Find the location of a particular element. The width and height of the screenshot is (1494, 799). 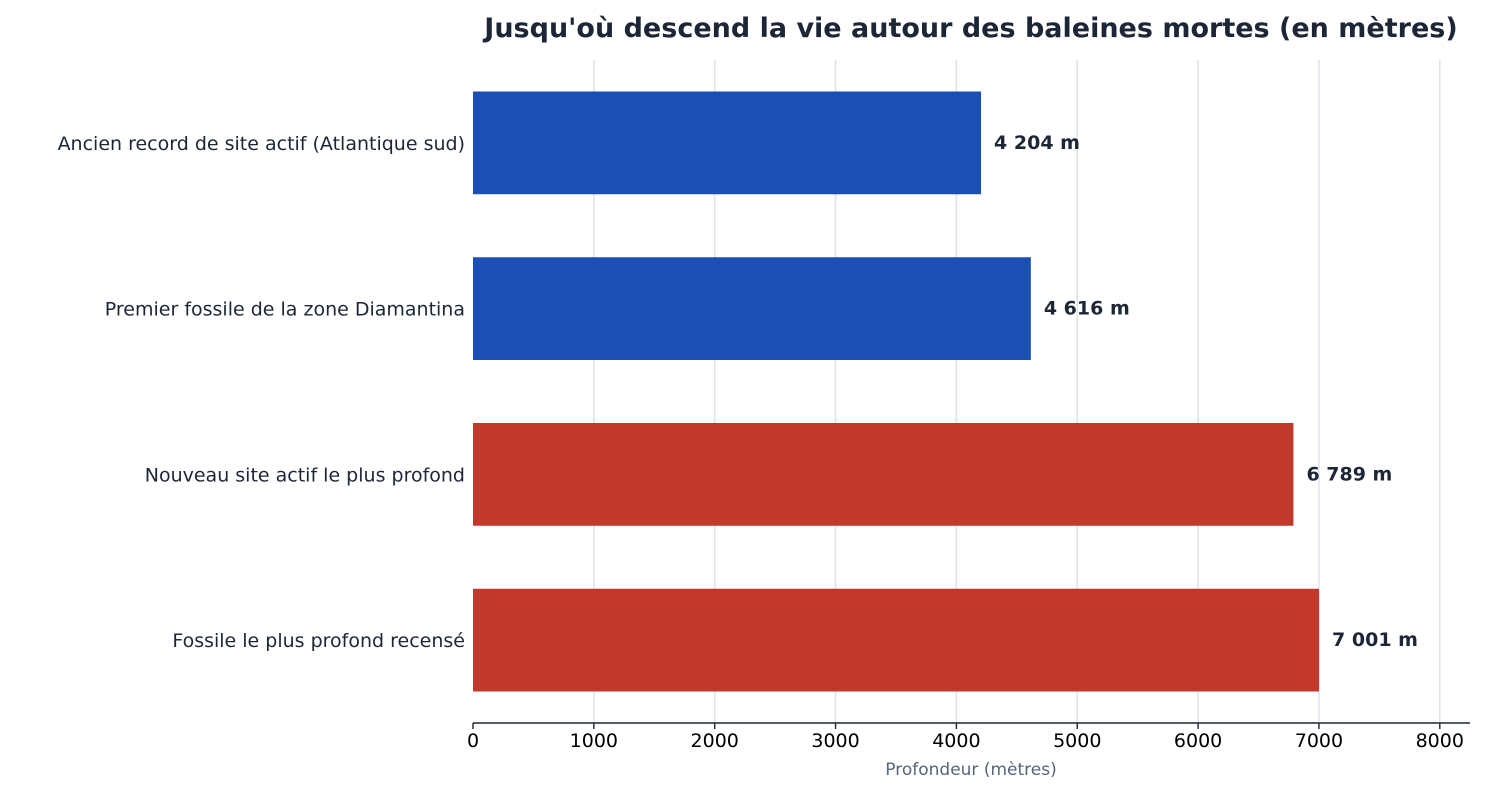

x-tick-label: 3000 is located at coordinates (835, 741).